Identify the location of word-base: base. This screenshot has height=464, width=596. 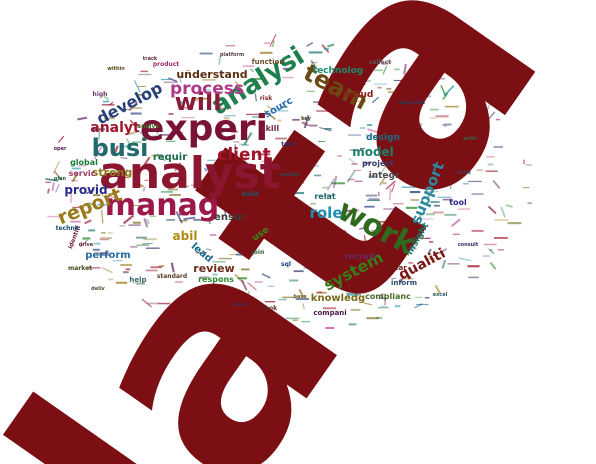
(300, 297).